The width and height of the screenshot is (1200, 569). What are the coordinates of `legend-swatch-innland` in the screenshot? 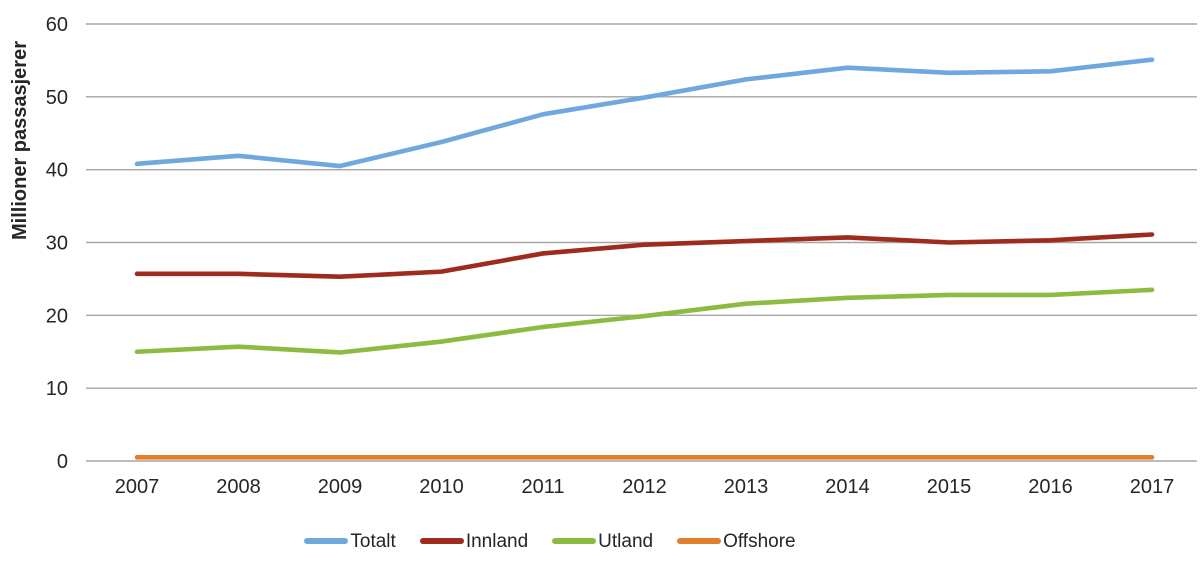 It's located at (441, 541).